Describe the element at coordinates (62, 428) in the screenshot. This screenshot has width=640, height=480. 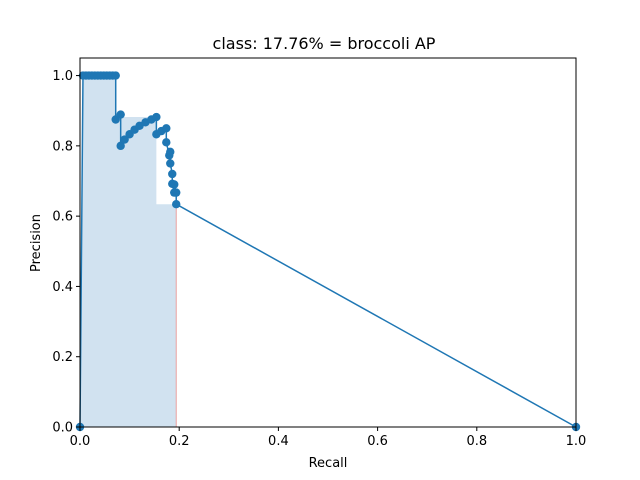
I see `y-tick-label: 0.0` at that location.